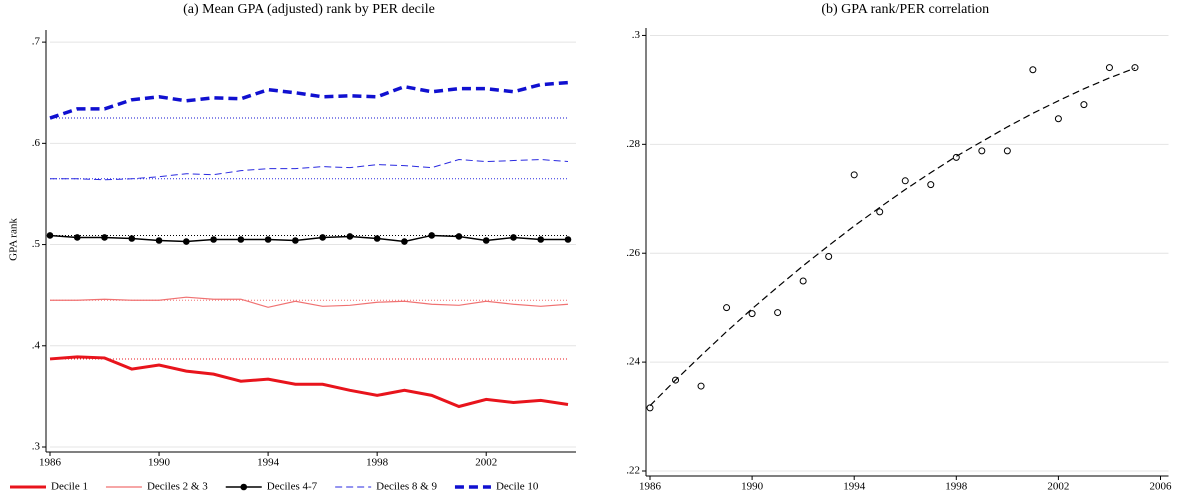  Describe the element at coordinates (1161, 487) in the screenshot. I see `x-tick-label: 2006` at that location.